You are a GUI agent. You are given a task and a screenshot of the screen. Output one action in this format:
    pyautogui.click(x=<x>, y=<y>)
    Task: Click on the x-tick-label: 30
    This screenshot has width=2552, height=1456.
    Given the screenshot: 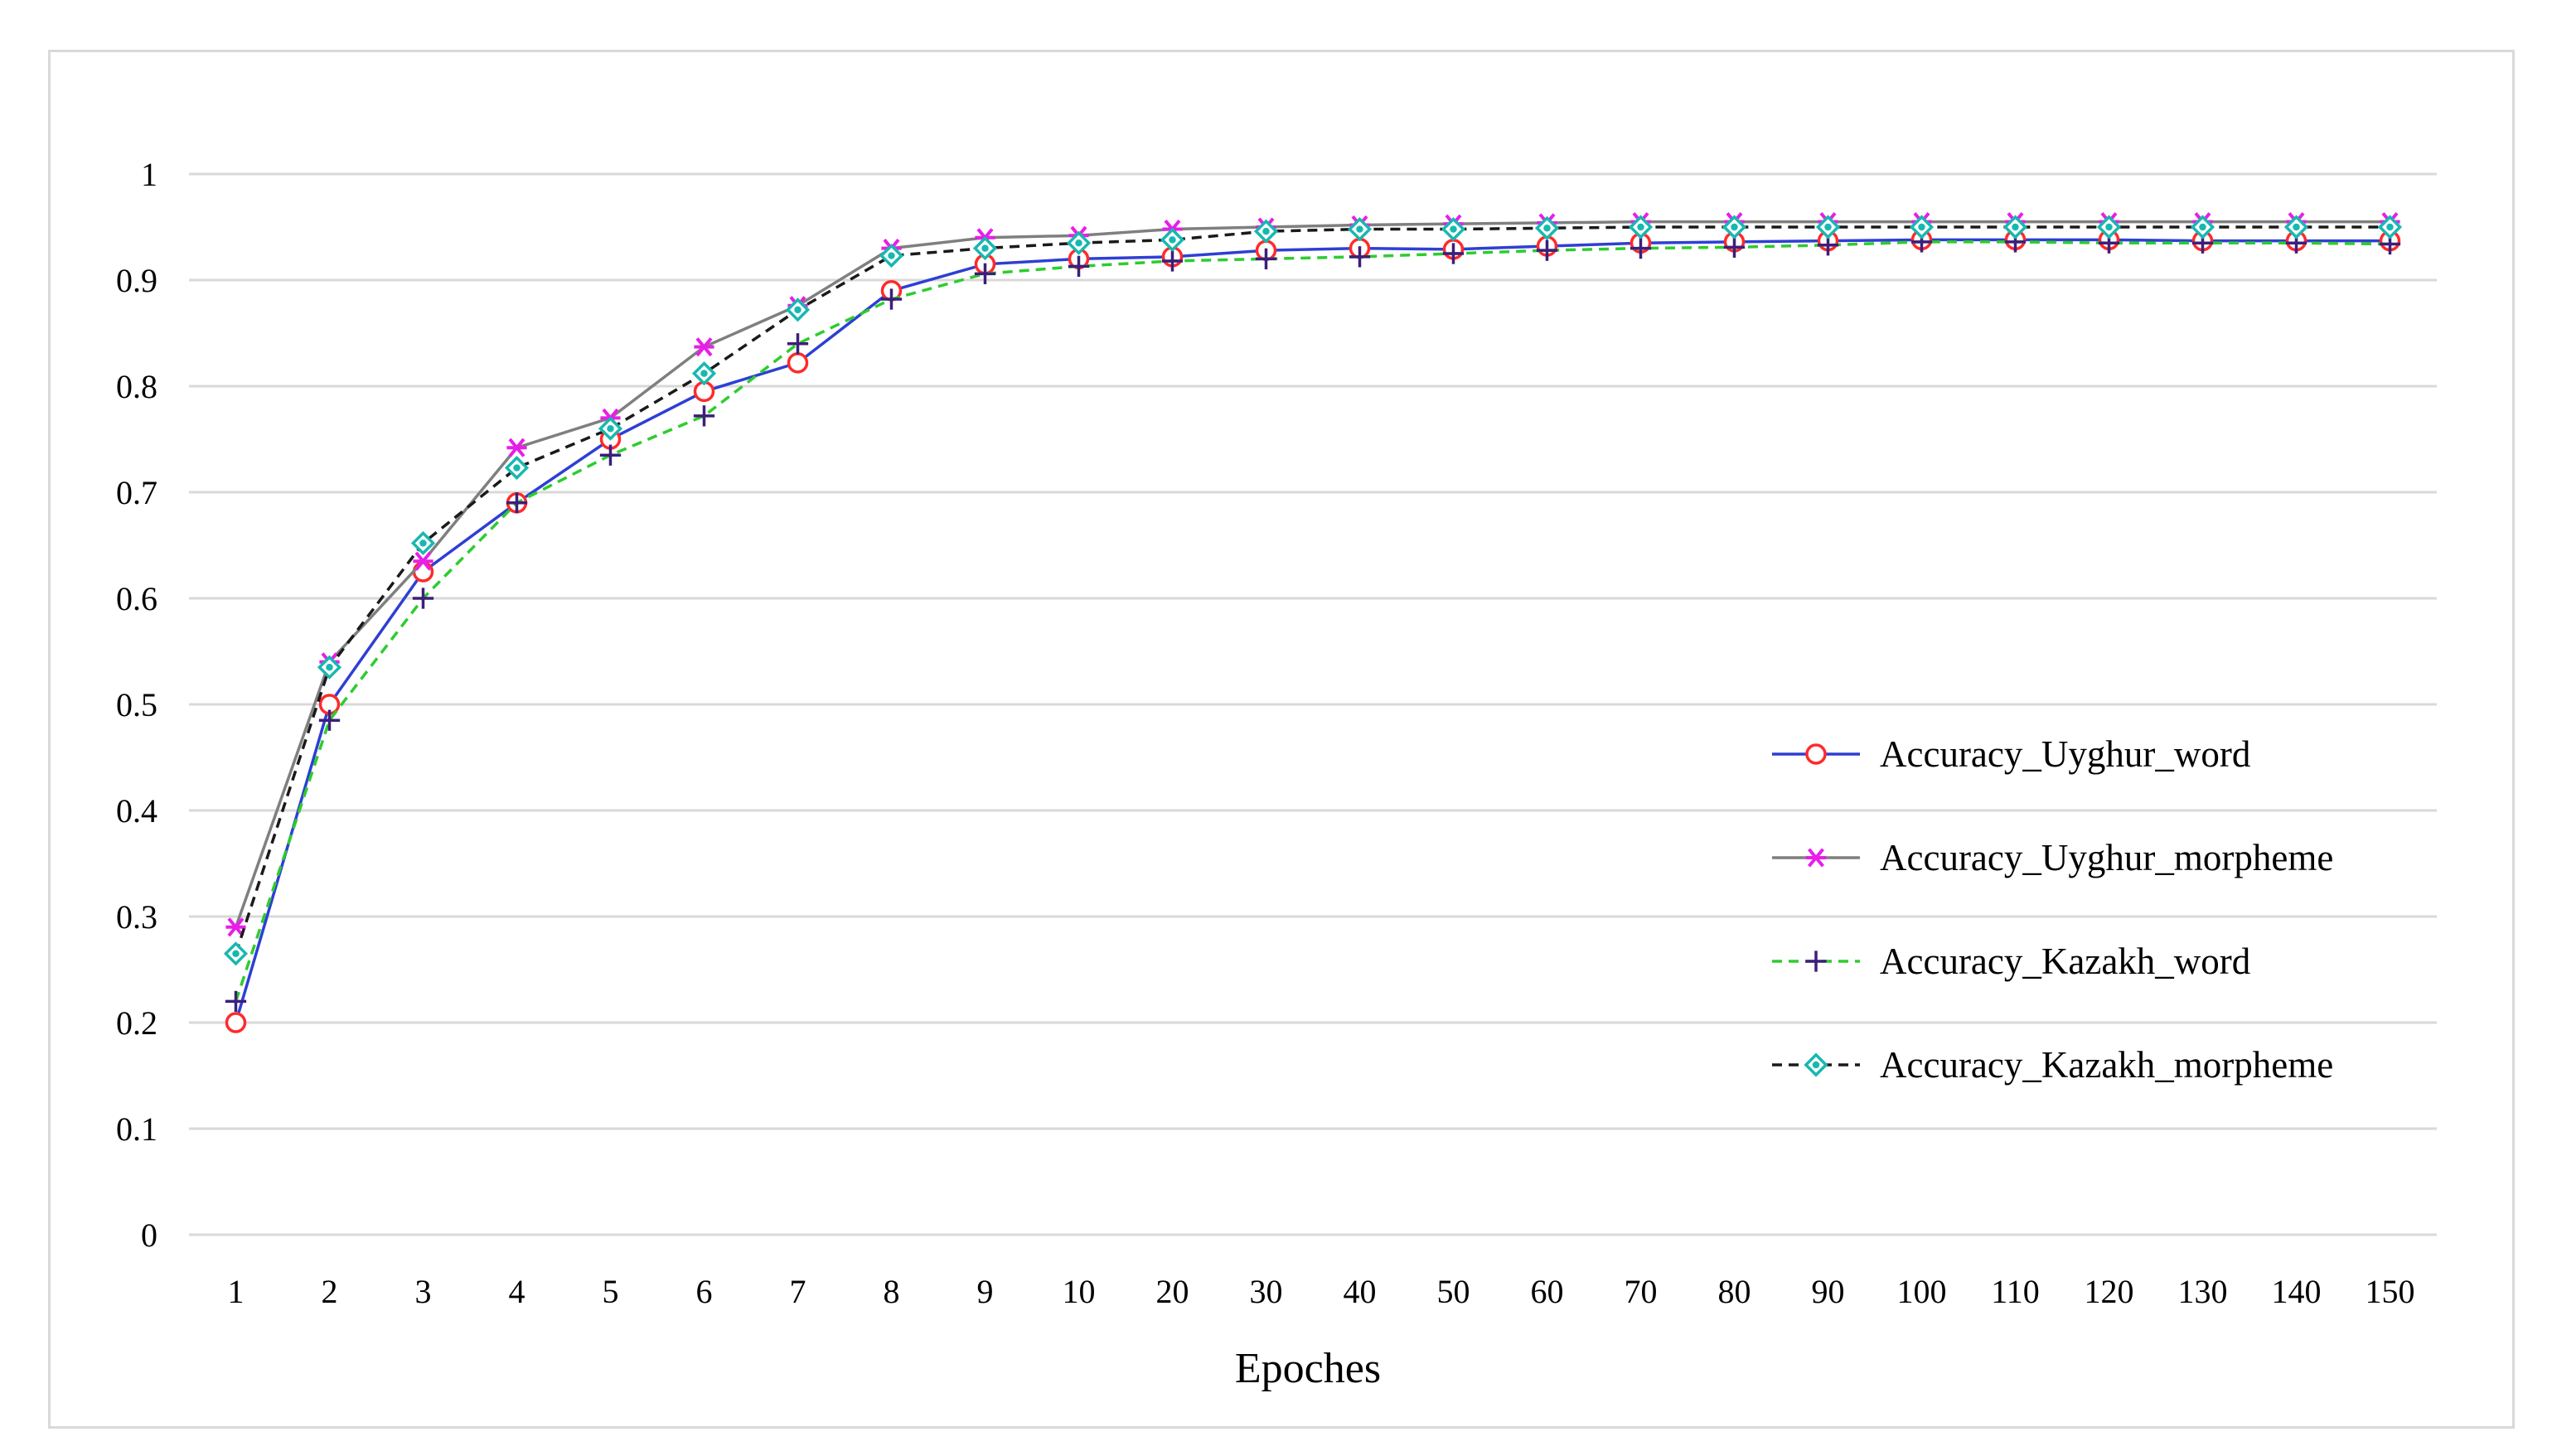 What is the action you would take?
    pyautogui.click(x=1266, y=1291)
    